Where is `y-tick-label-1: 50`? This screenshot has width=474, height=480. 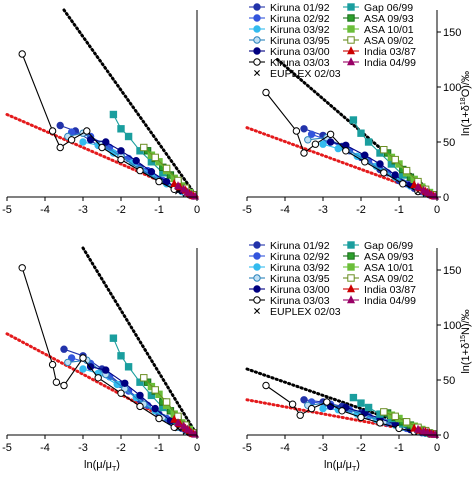 y-tick-label-1: 50 is located at coordinates (449, 381).